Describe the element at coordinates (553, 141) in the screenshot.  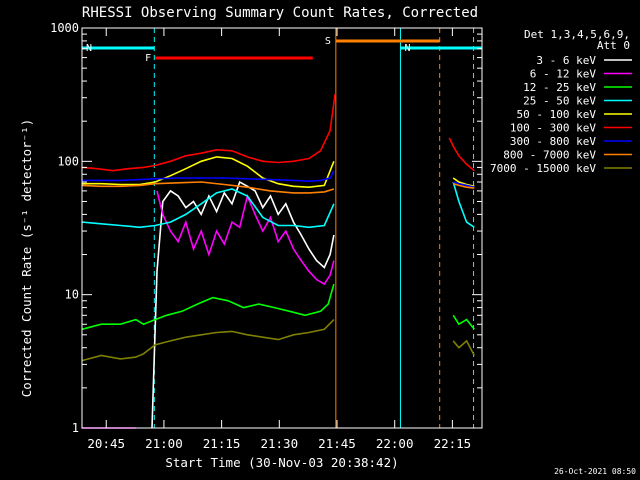
I see `legend-label-6: 300 - 800 keV` at that location.